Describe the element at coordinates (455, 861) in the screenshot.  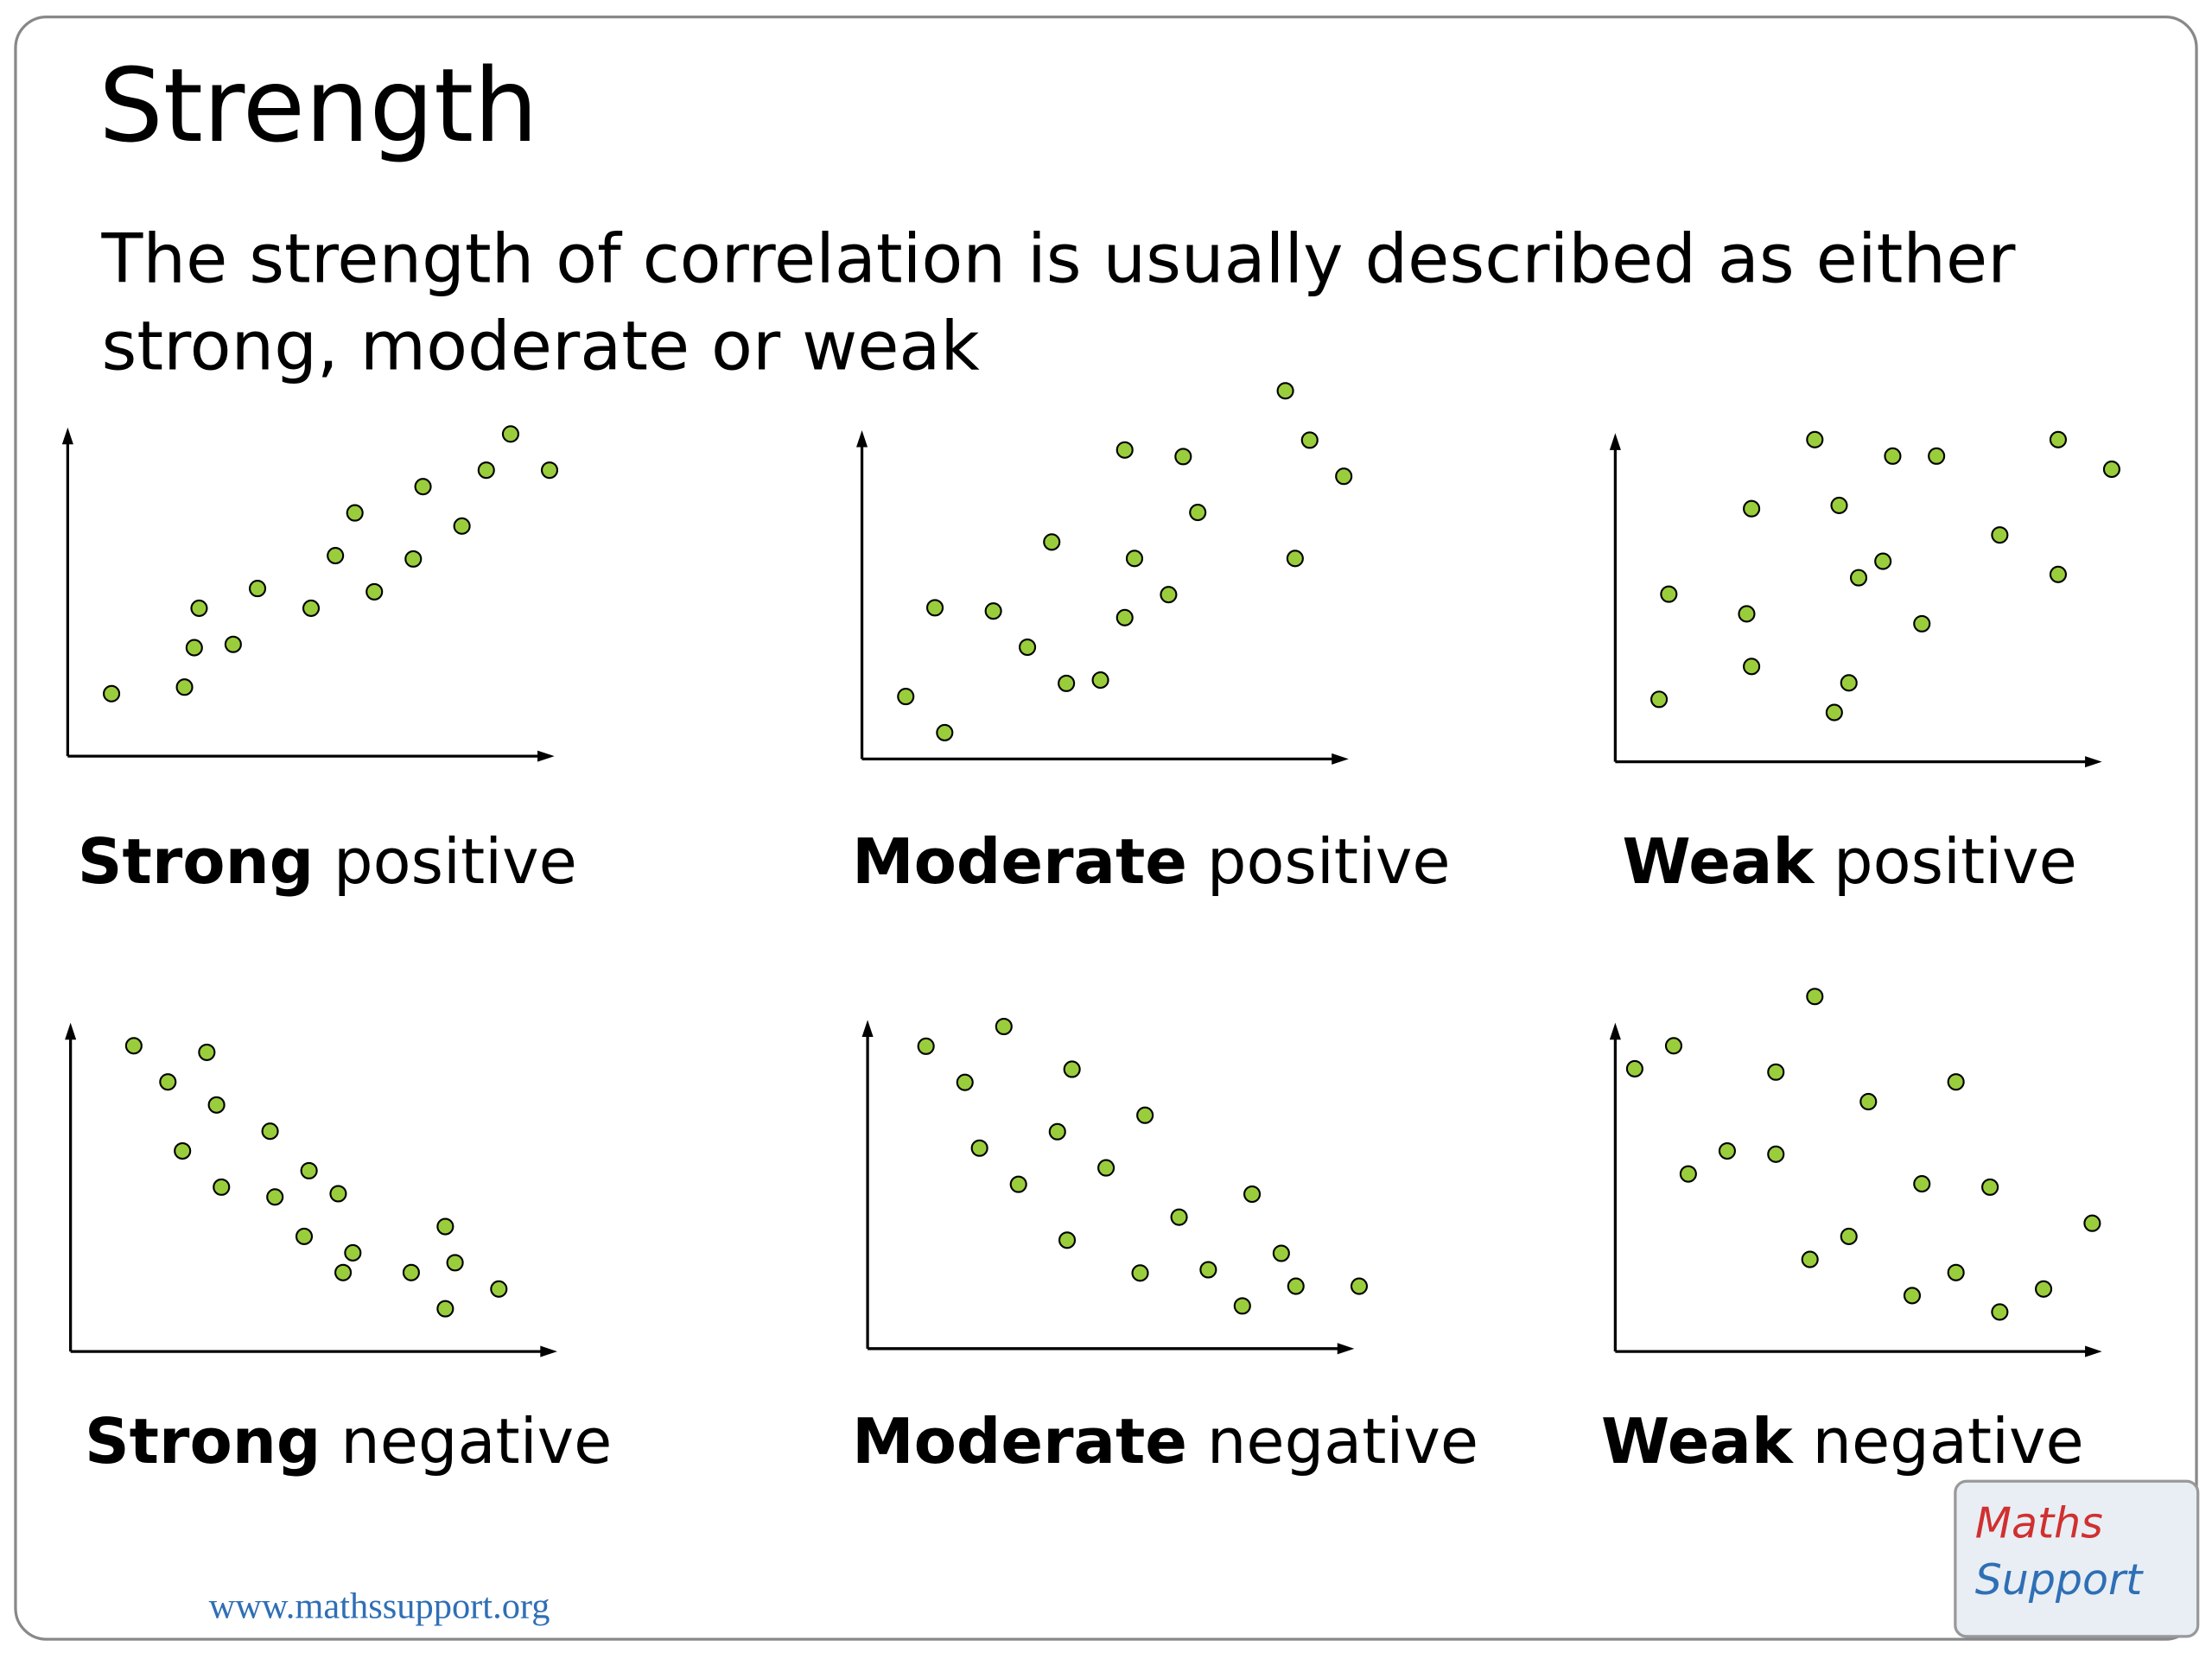
I see `direction-word: positive` at that location.